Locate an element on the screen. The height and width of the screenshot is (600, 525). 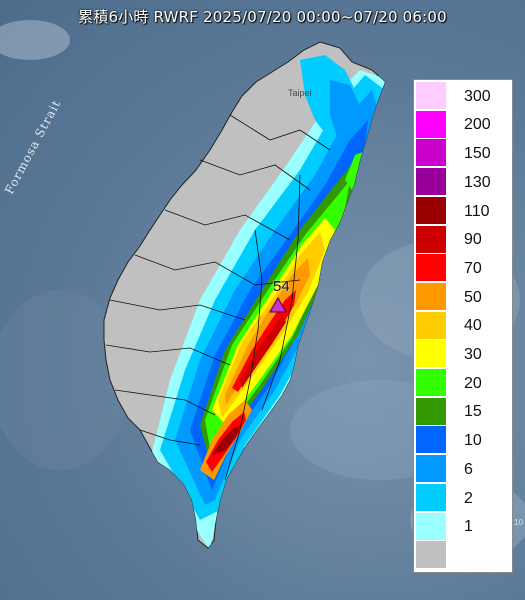
max-station-marker is located at coordinates (278, 304).